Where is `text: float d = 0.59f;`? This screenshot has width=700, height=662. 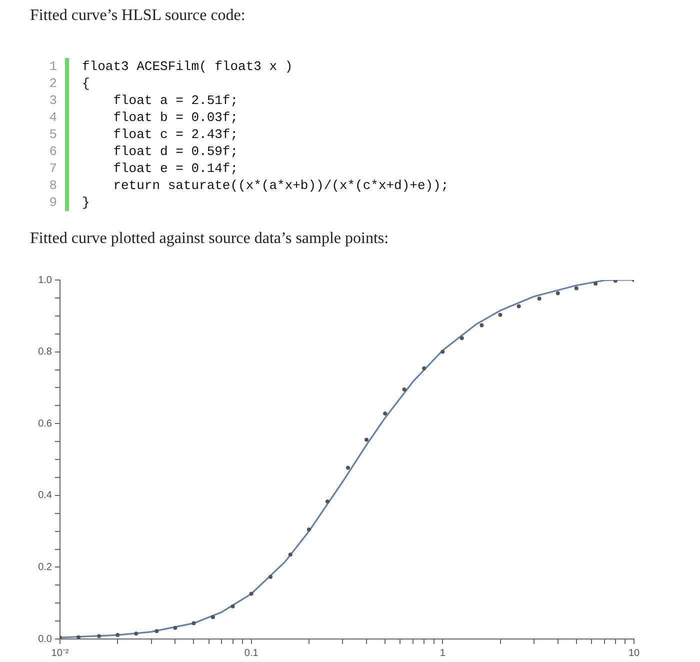 text: float d = 0.59f; is located at coordinates (175, 151).